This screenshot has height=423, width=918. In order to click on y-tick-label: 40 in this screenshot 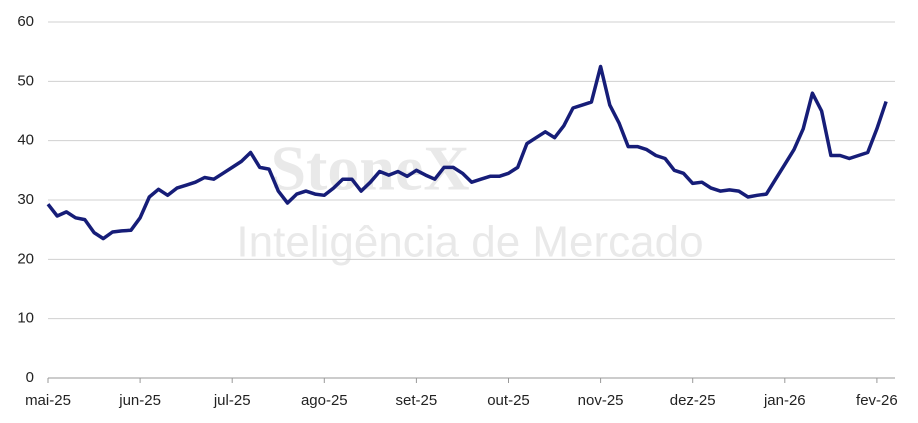, I will do `click(25, 140)`.